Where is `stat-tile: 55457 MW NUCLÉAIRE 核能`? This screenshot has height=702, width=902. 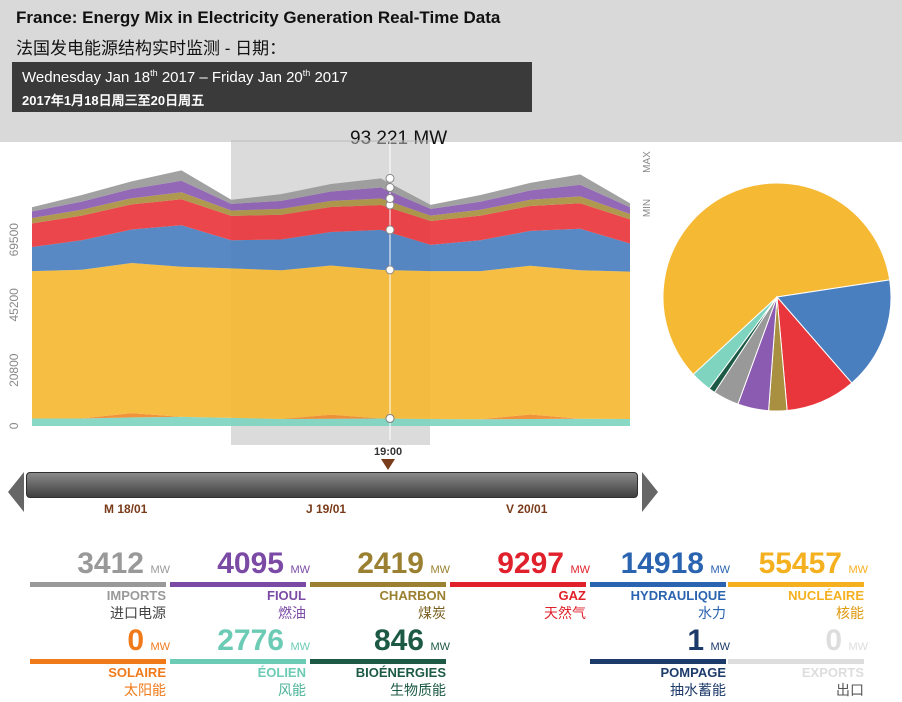
stat-tile: 55457 MW NUCLÉAIRE 核能 is located at coordinates (798, 584).